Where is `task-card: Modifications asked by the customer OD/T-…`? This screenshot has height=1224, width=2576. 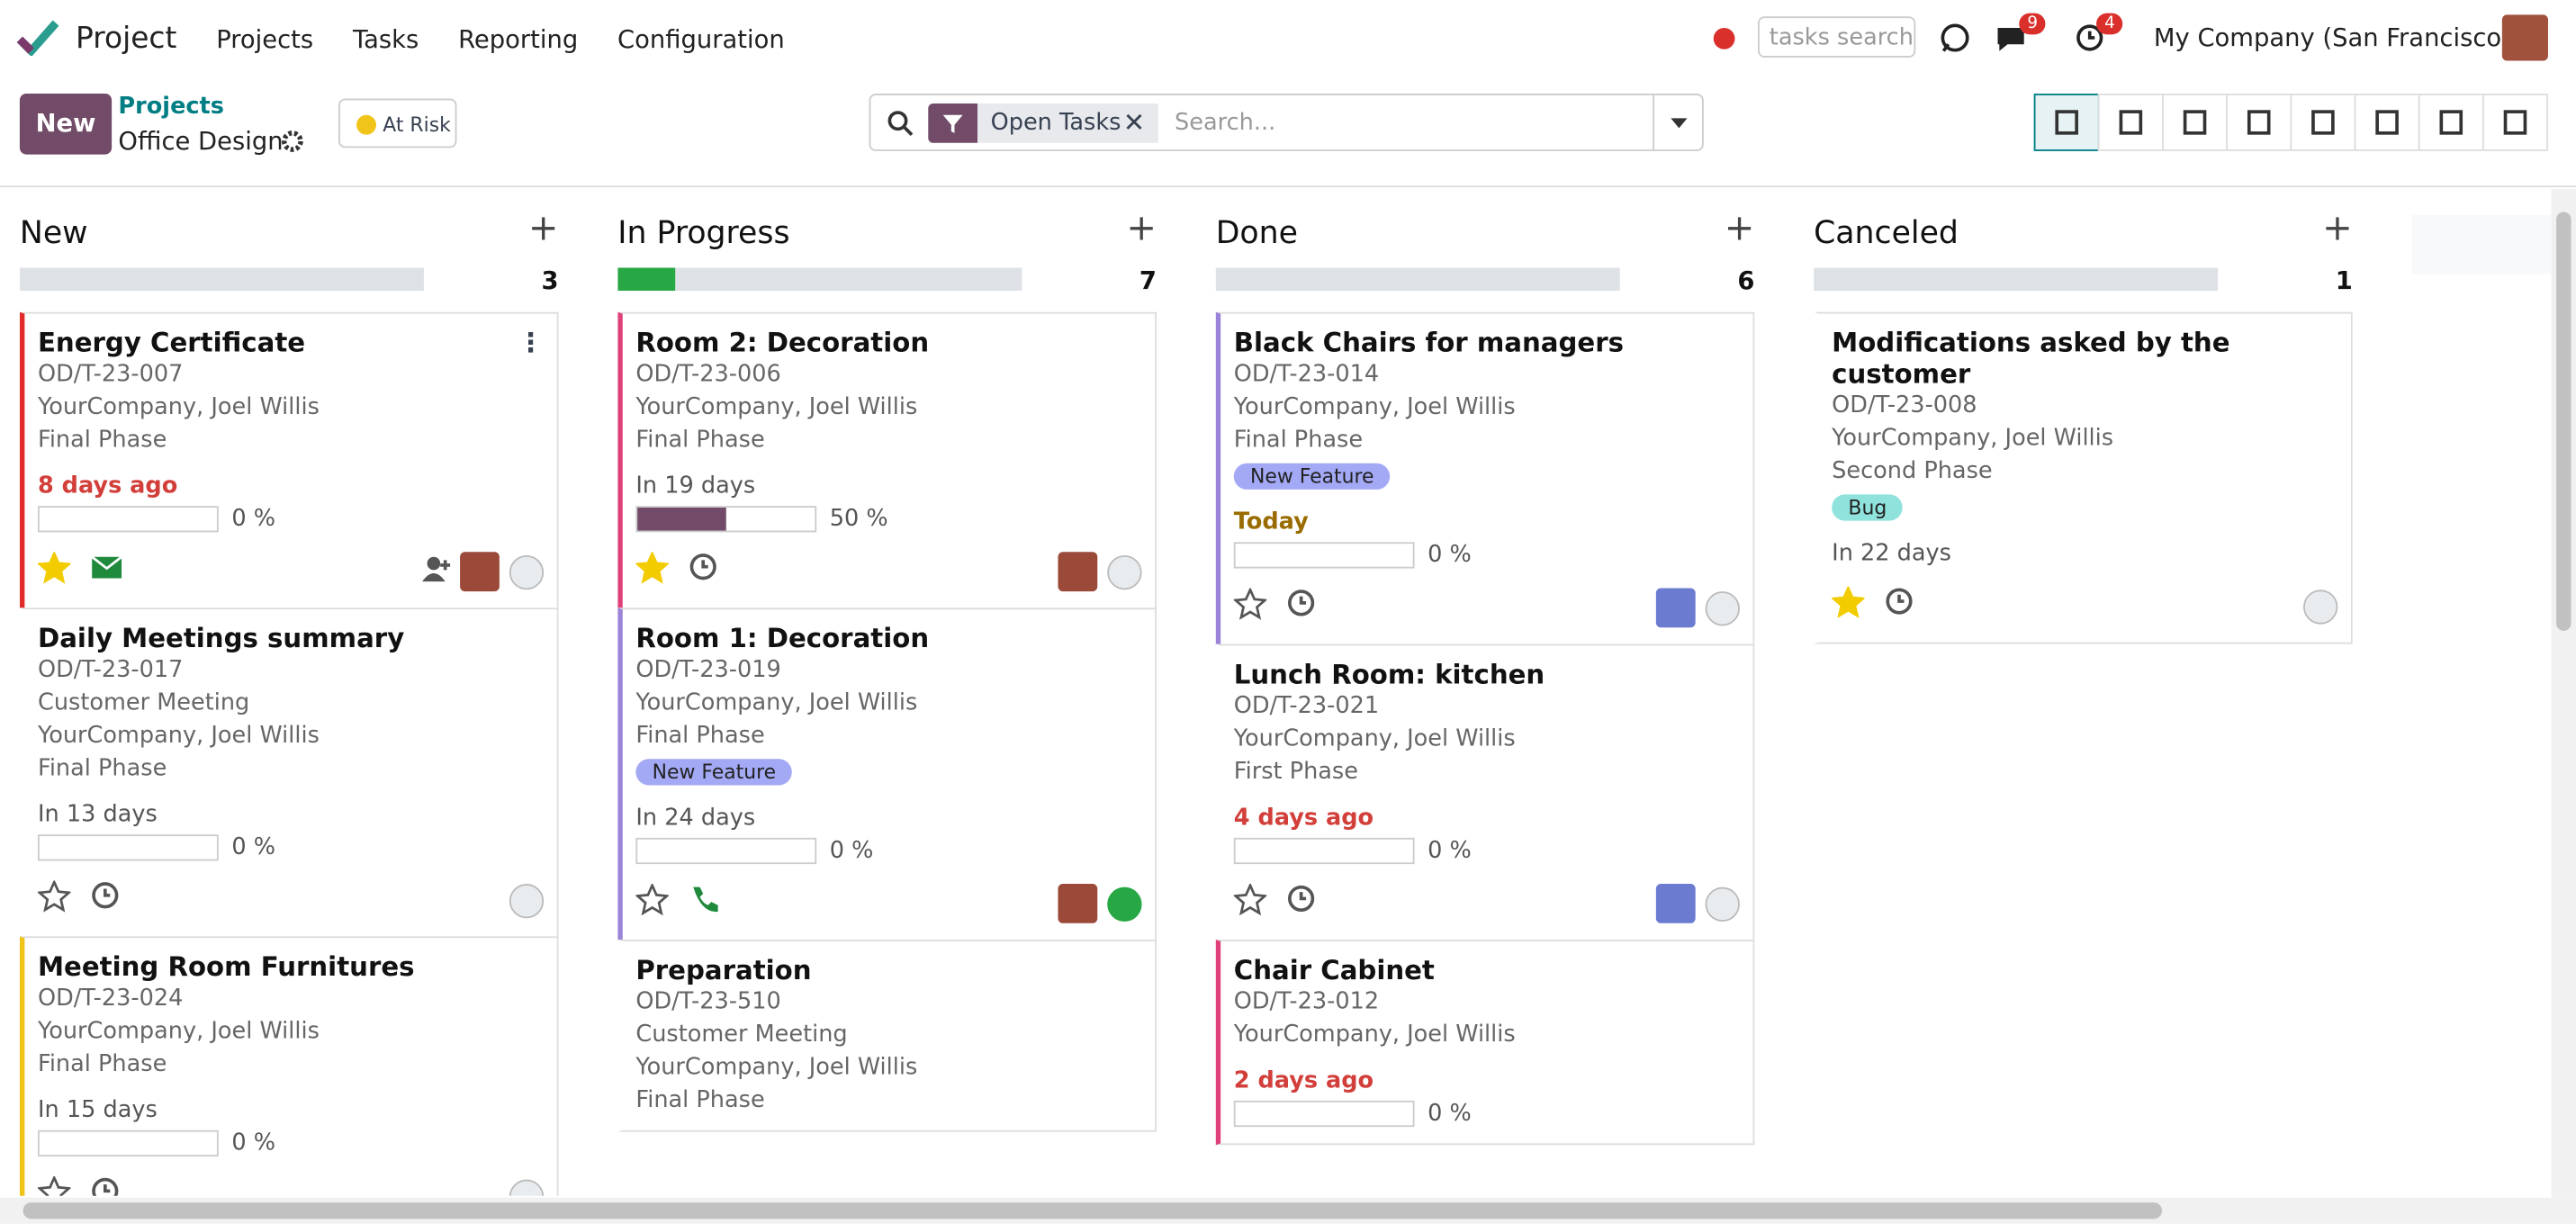
task-card: Modifications asked by the customer OD/T-… is located at coordinates (2083, 477).